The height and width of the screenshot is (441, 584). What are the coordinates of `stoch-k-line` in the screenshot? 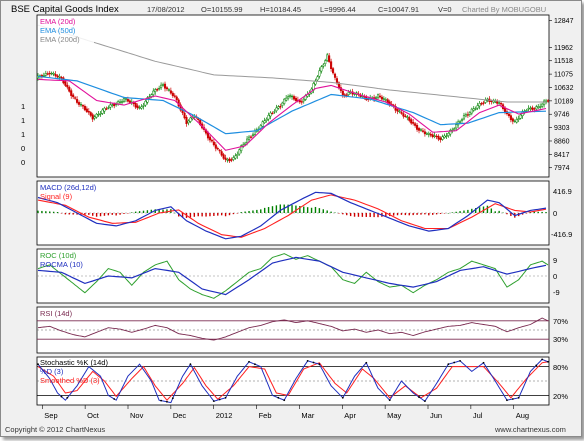 It's located at (293, 381).